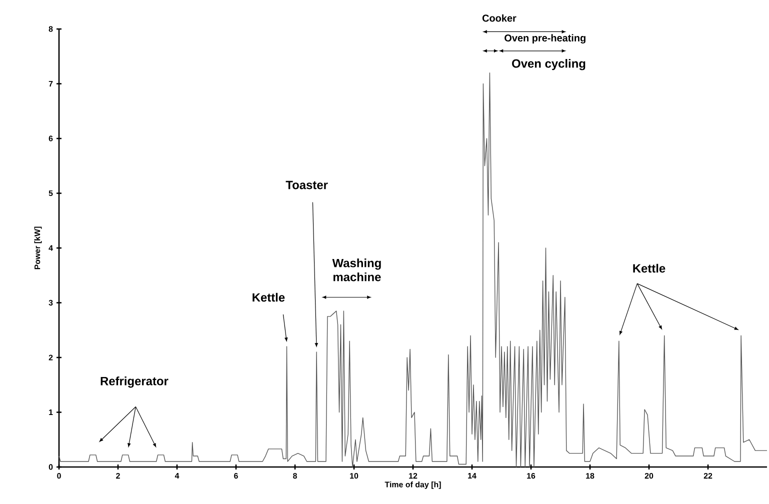 This screenshot has width=769, height=504. I want to click on annotation: Washing machine, so click(356, 270).